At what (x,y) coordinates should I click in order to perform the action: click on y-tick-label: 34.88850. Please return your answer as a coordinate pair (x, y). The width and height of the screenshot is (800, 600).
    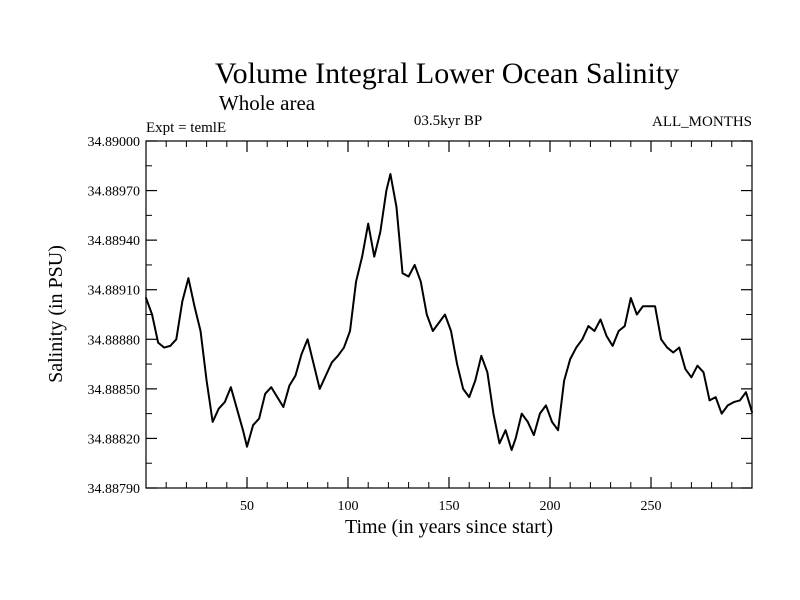
    Looking at the image, I should click on (114, 390).